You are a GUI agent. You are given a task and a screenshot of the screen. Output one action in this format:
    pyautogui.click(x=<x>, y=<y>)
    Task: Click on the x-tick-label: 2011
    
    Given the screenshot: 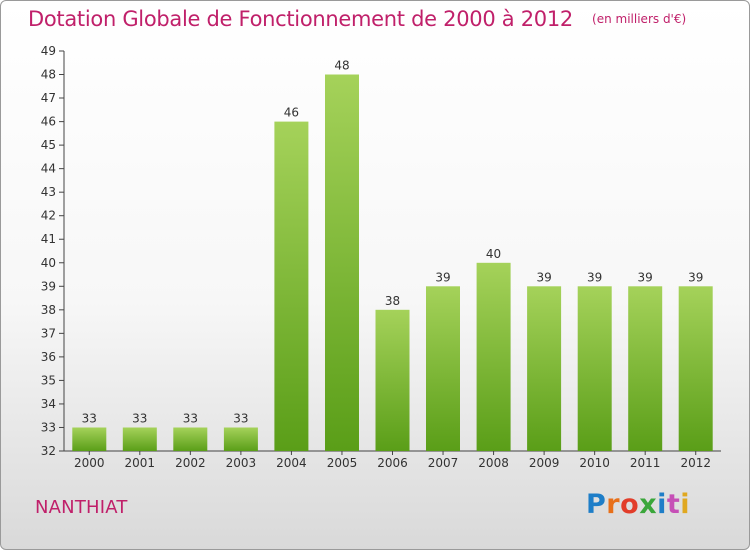 What is the action you would take?
    pyautogui.click(x=645, y=463)
    